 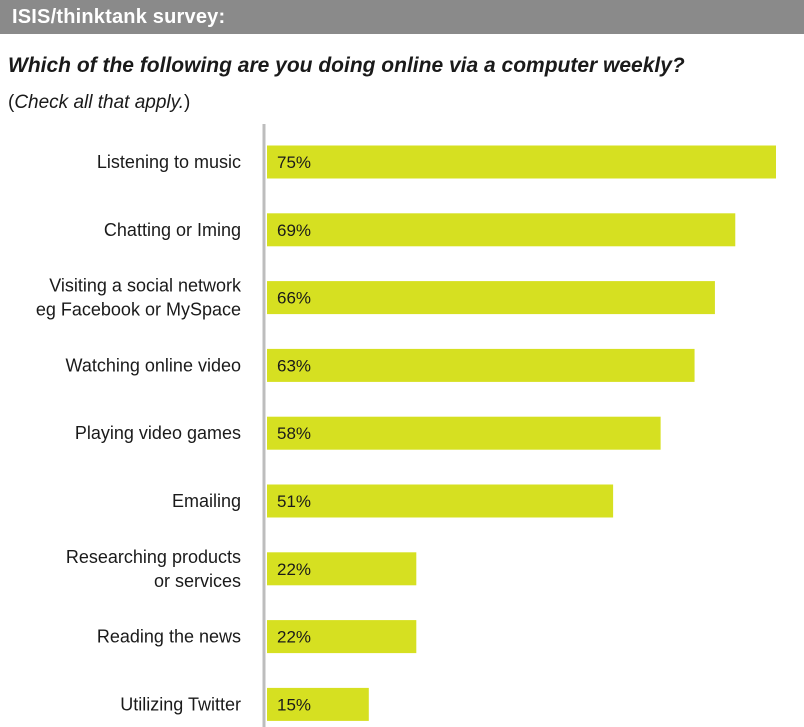 I want to click on instruction-note: (Check all that apply.), so click(x=99, y=103).